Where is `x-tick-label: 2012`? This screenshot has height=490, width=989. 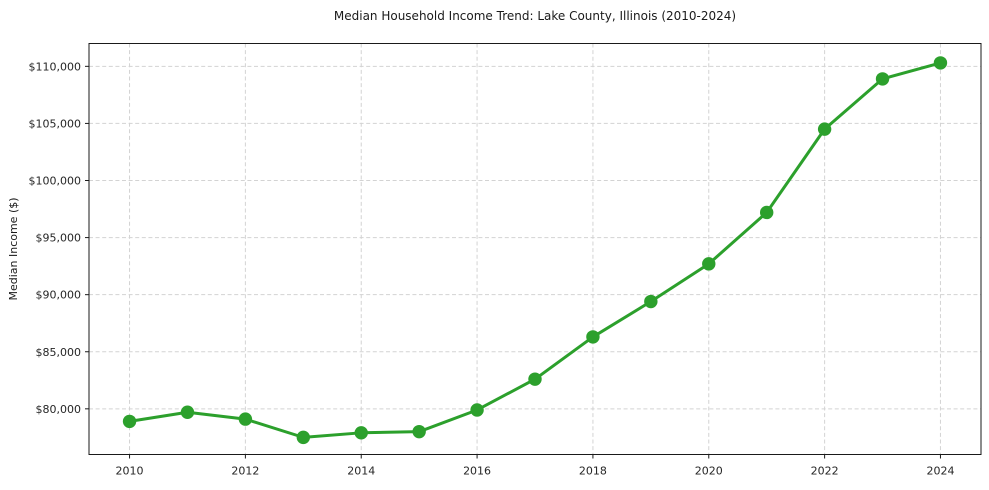
x-tick-label: 2012 is located at coordinates (245, 471).